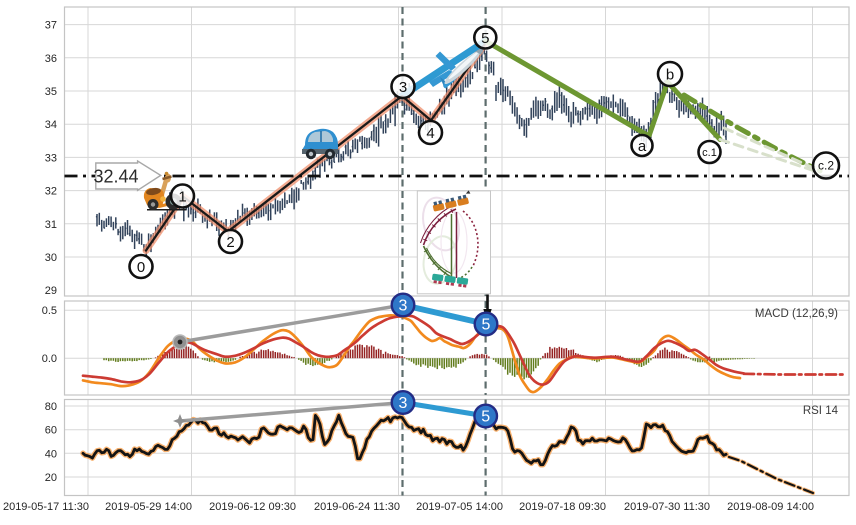 The image size is (856, 525). Describe the element at coordinates (51, 192) in the screenshot. I see `svg-text: 32` at that location.